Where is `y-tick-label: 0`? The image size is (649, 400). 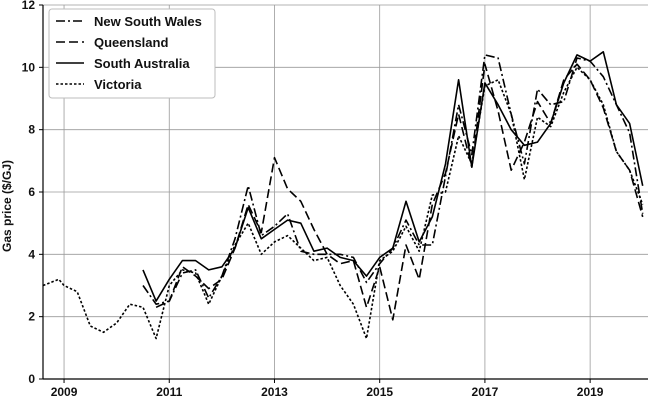 y-tick-label: 0 is located at coordinates (31, 379).